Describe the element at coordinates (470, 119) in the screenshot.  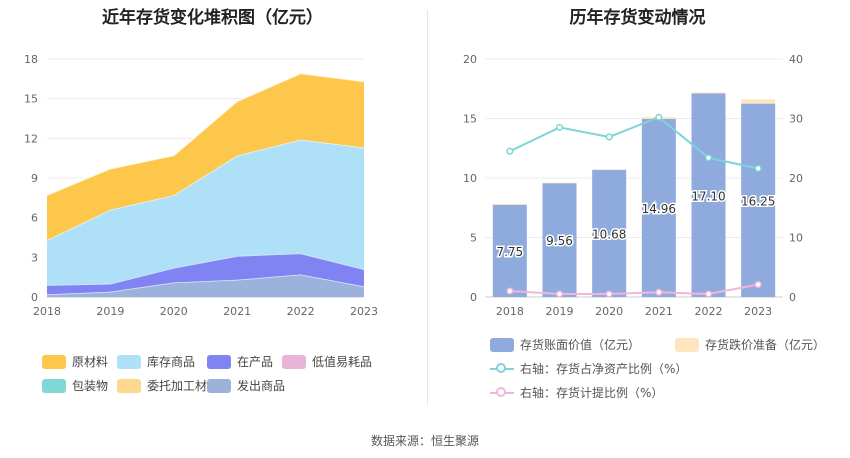
I see `y-left-tick-label: 15` at that location.